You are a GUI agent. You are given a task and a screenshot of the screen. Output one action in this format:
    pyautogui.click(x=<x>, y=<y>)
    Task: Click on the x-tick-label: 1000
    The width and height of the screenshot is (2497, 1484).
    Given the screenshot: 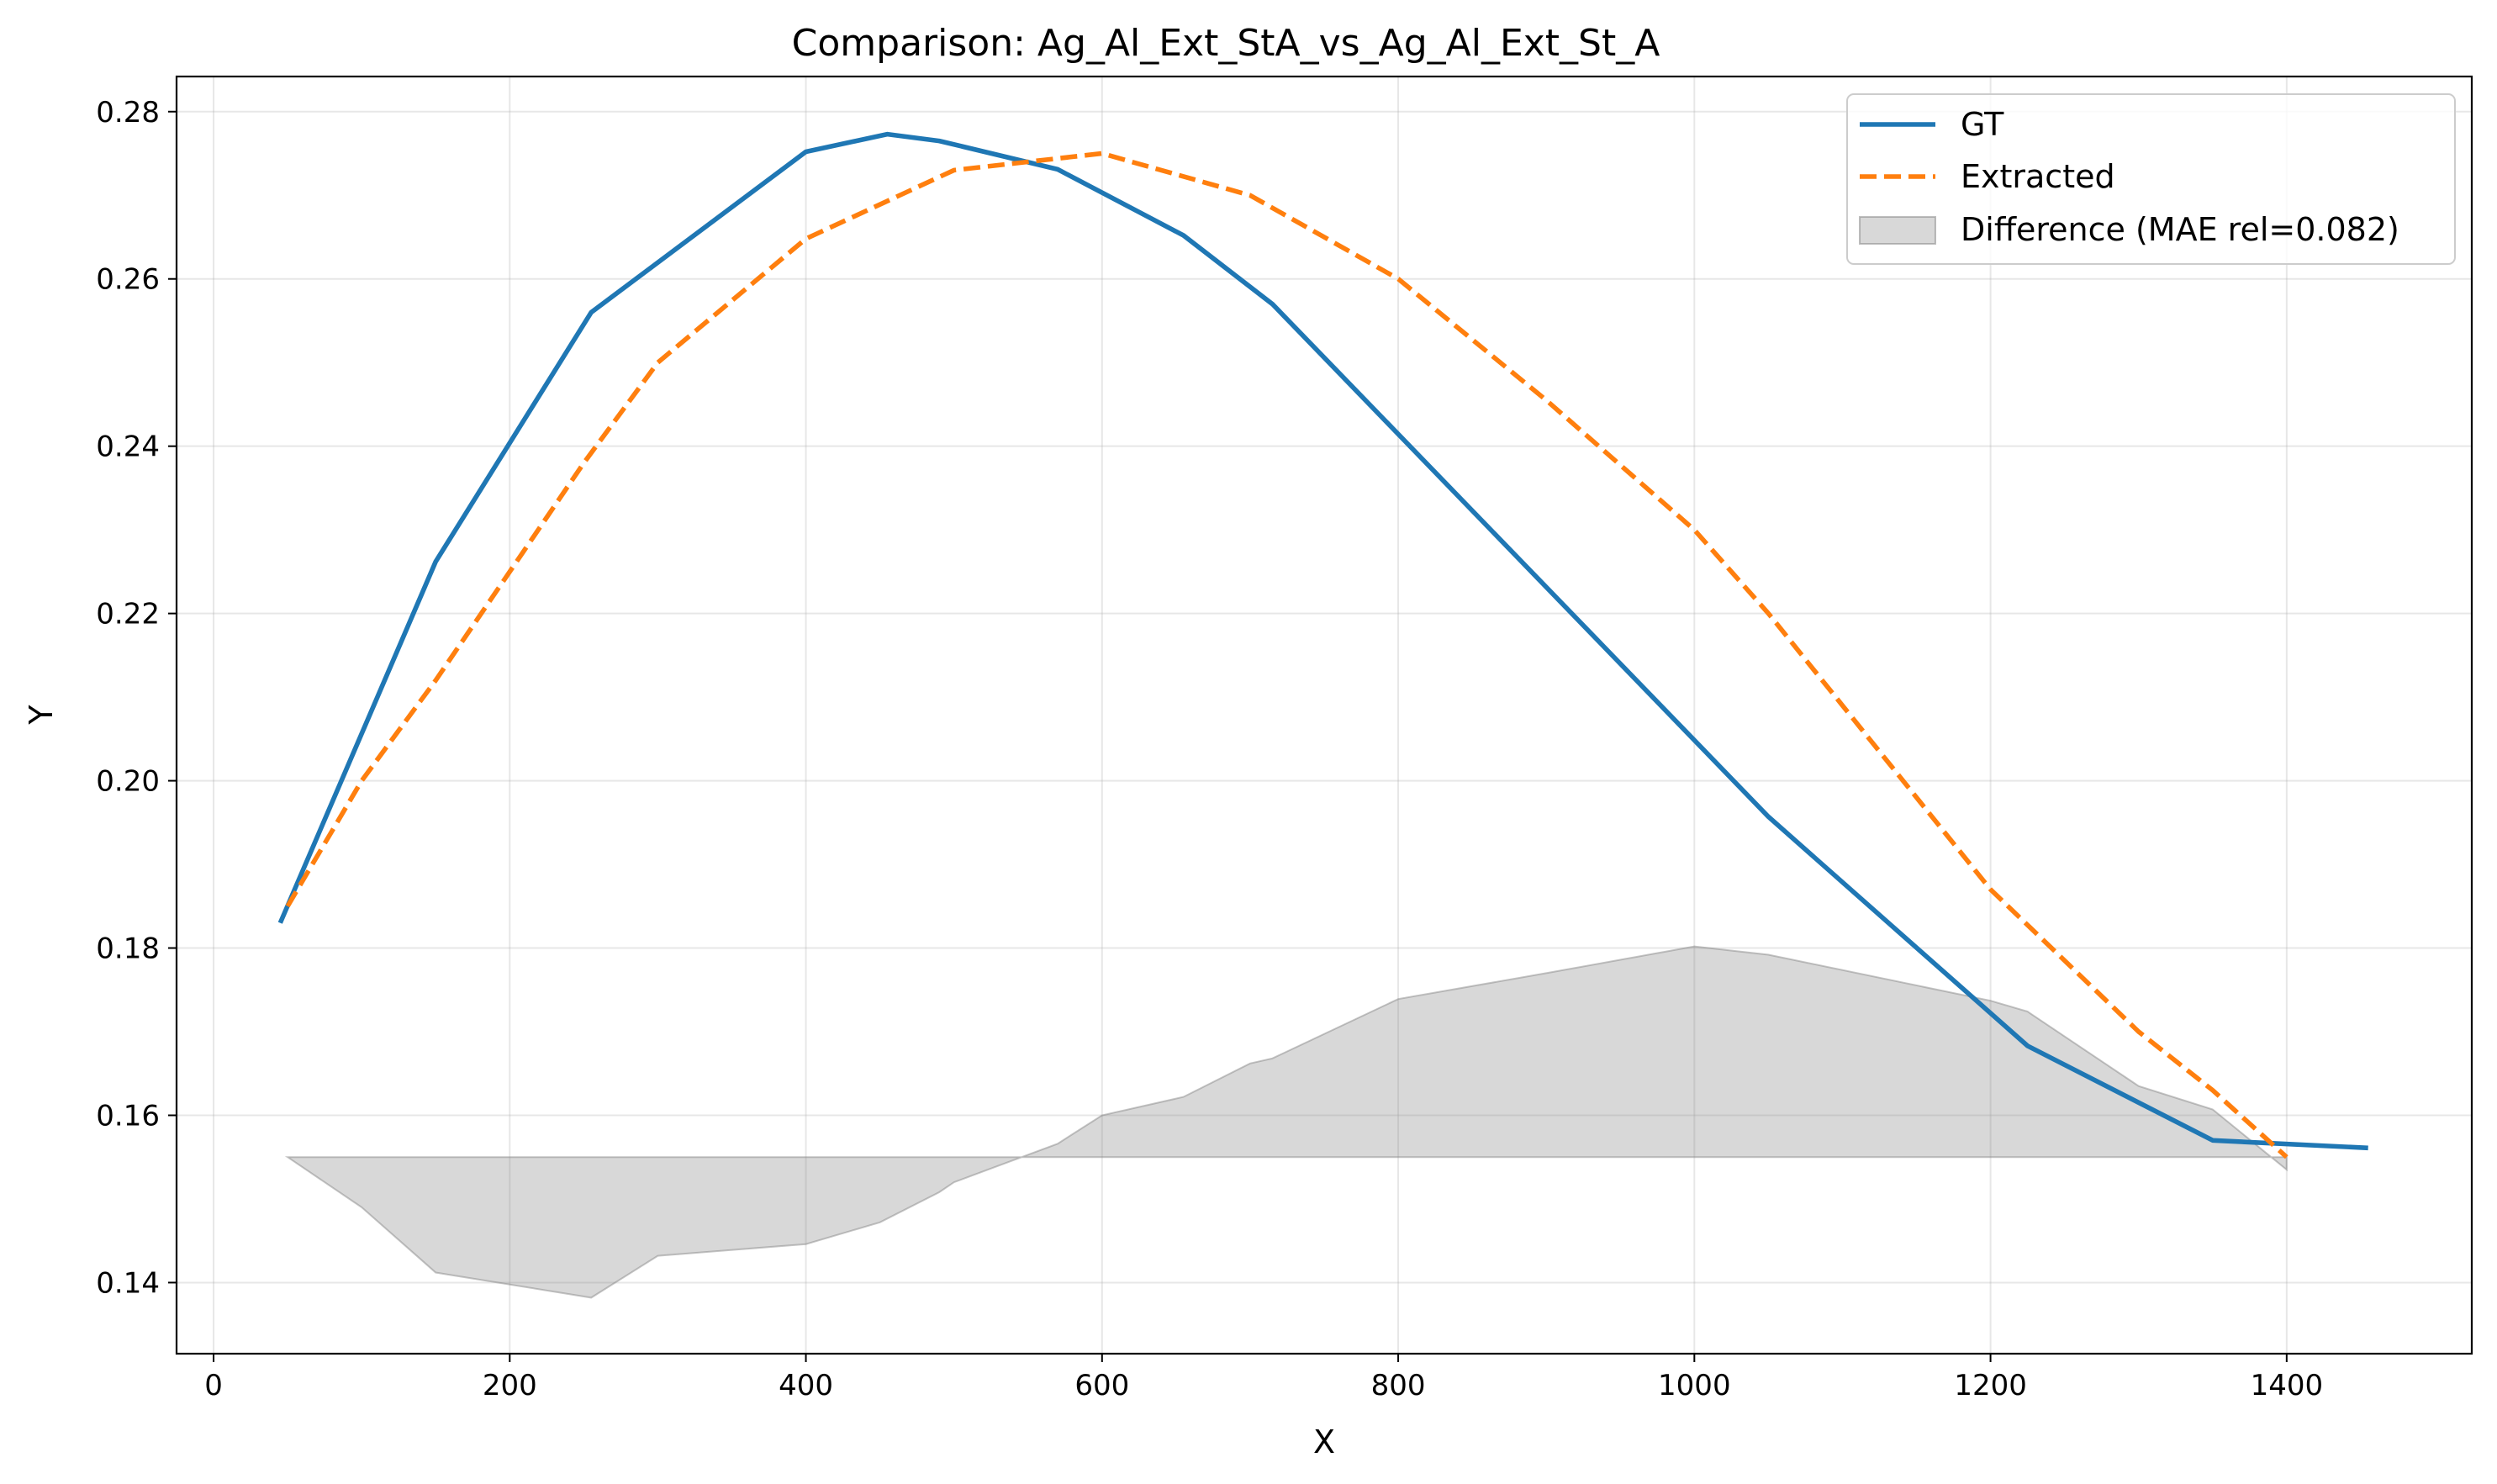 What is the action you would take?
    pyautogui.click(x=1694, y=1385)
    